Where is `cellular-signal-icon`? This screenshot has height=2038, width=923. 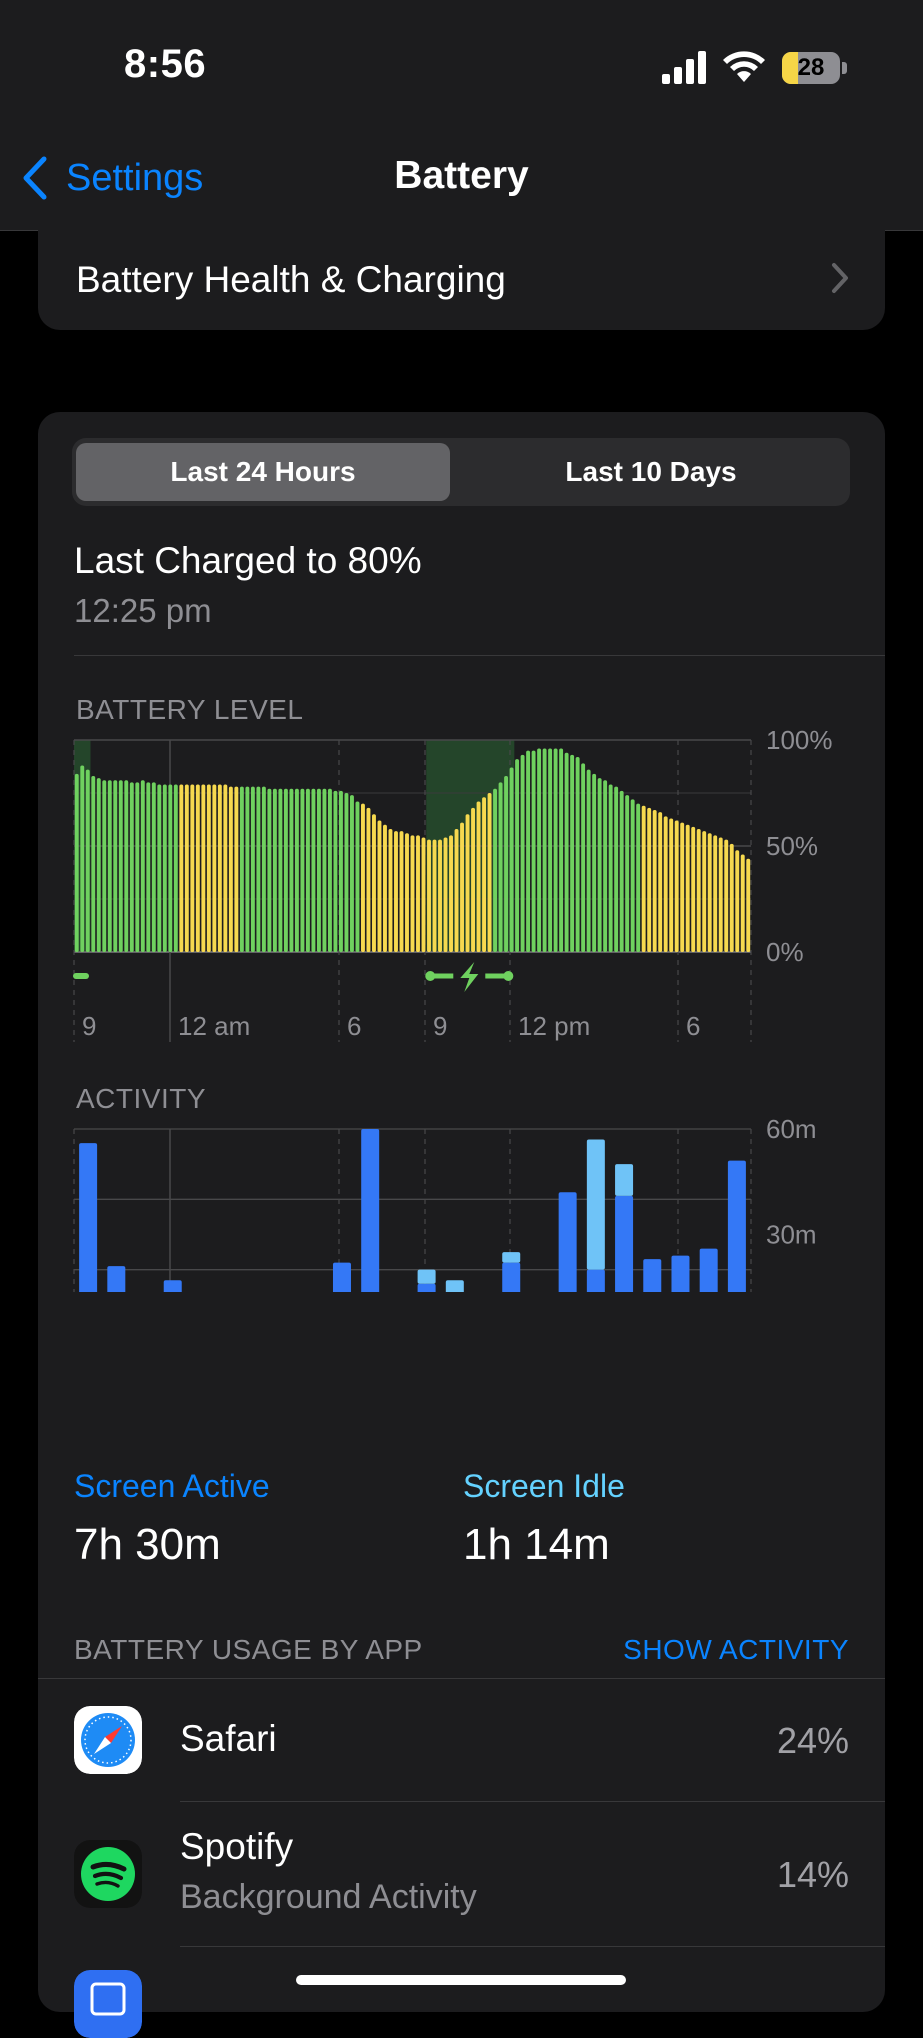
cellular-signal-icon is located at coordinates (684, 67).